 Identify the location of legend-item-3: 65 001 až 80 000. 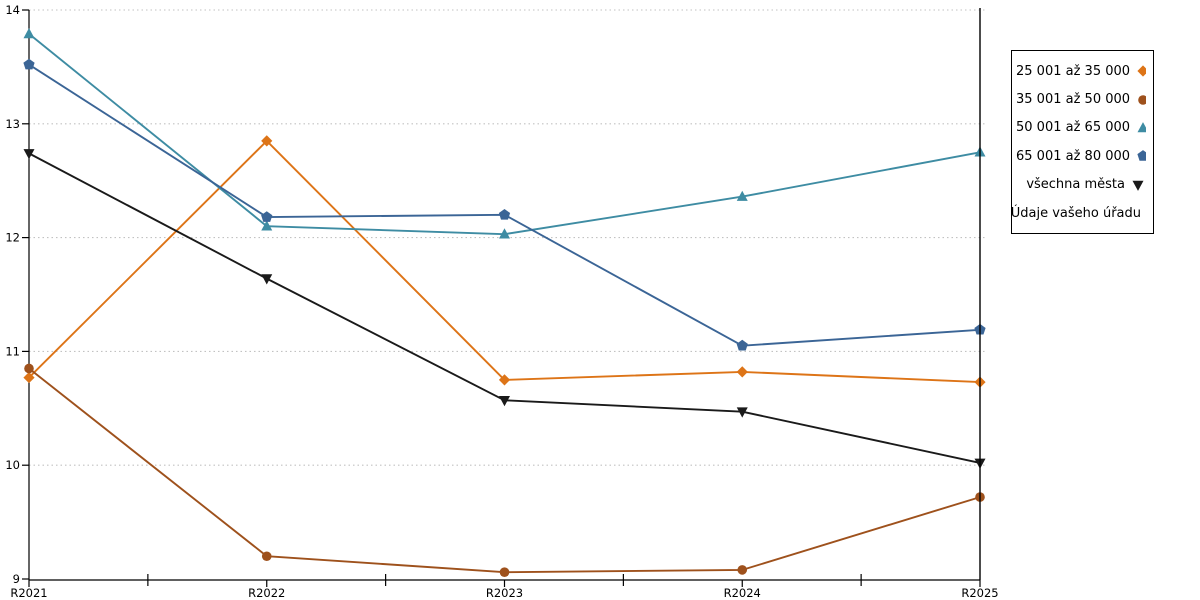
(1081, 156).